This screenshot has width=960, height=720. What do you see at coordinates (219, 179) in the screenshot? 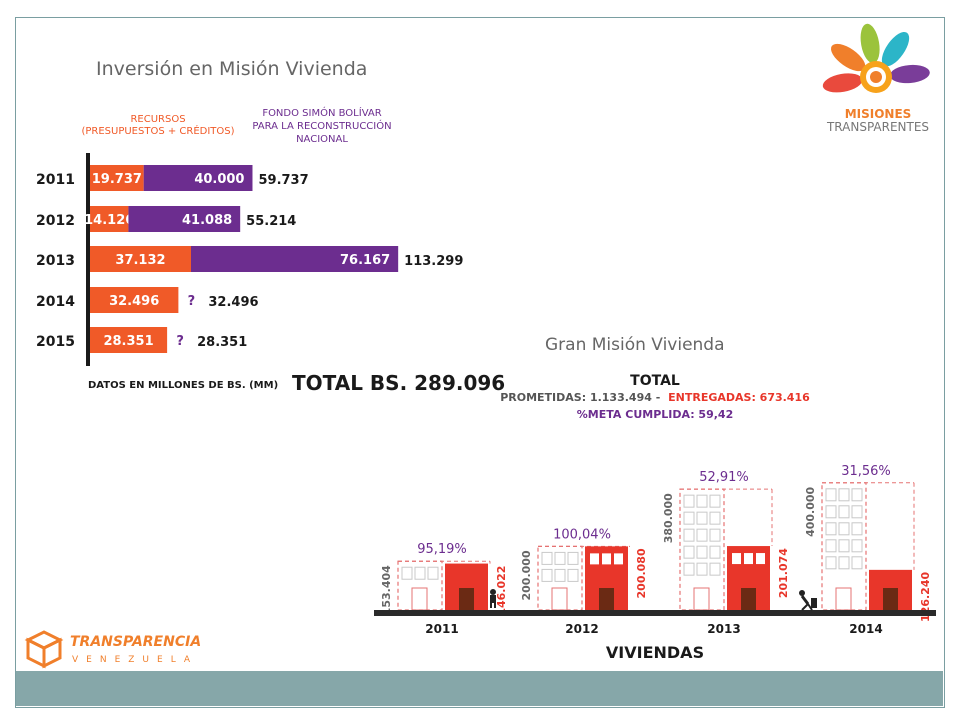
I see `fondo-value-label: 40.000` at bounding box center [219, 179].